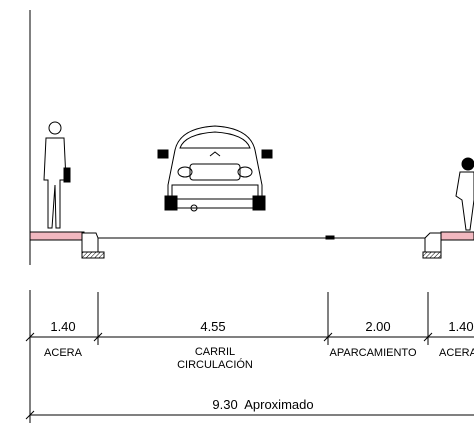  Describe the element at coordinates (57, 175) in the screenshot. I see `pedestrian-left` at that location.